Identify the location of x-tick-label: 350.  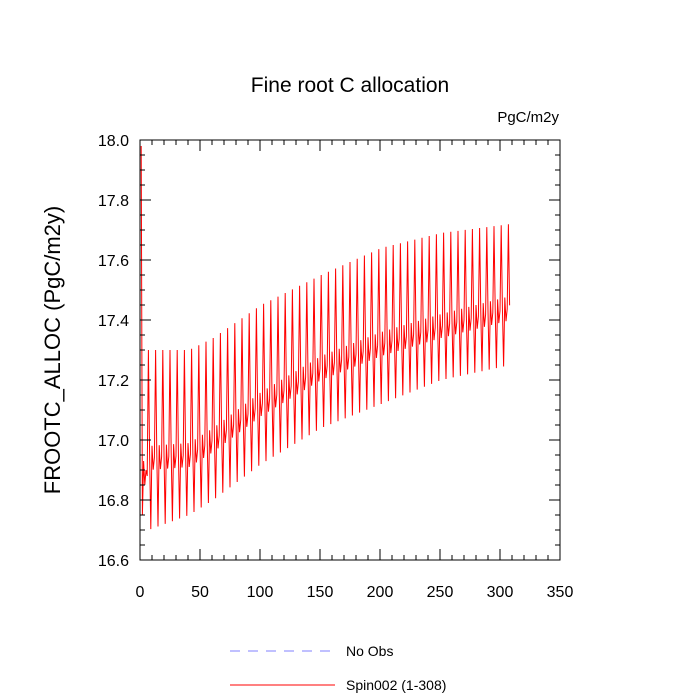
(560, 592).